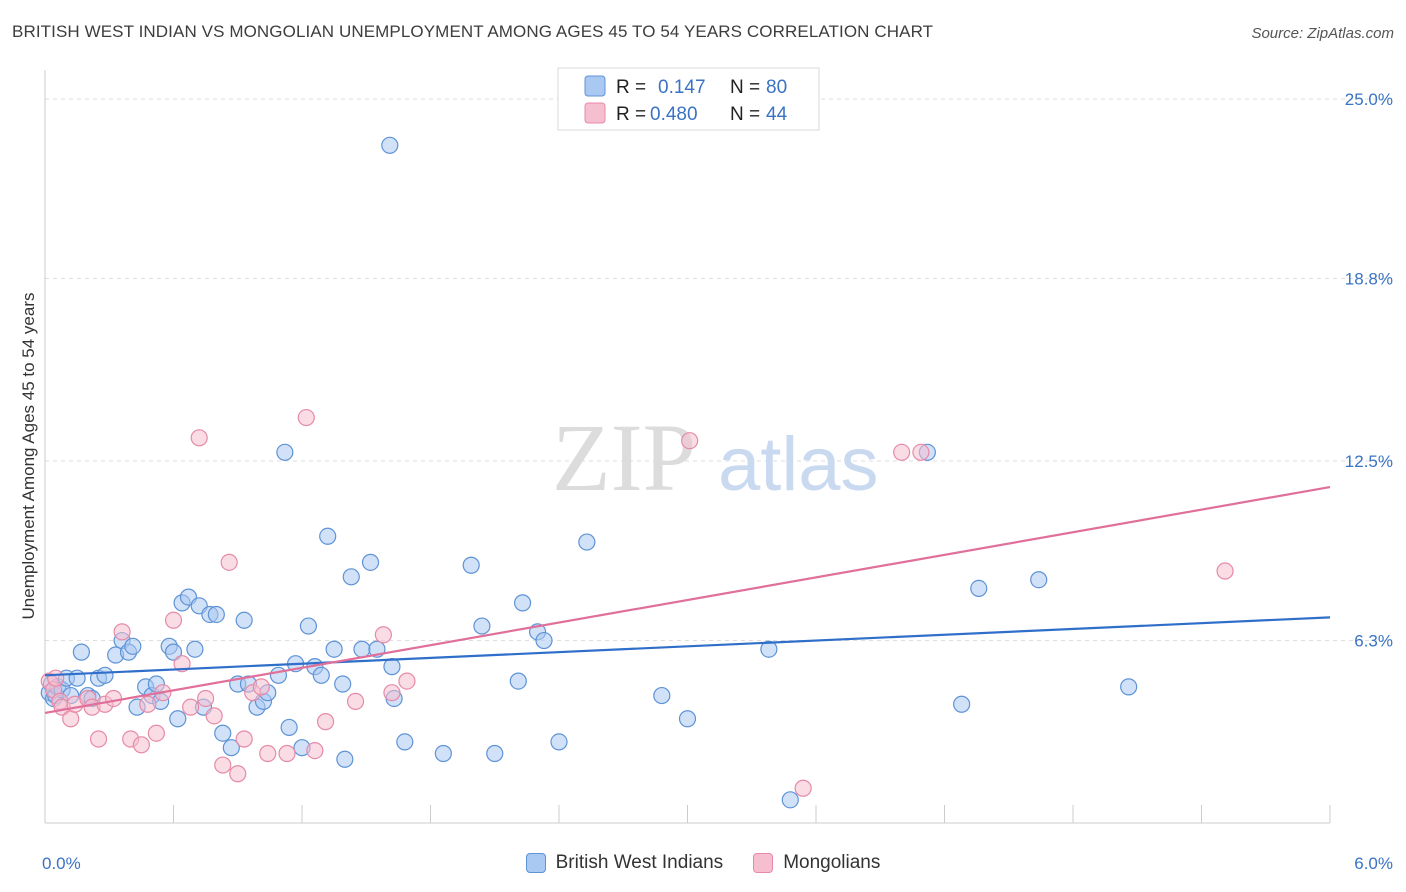 This screenshot has height=892, width=1406. What do you see at coordinates (624, 457) in the screenshot?
I see `watermark-zip: ZIP` at bounding box center [624, 457].